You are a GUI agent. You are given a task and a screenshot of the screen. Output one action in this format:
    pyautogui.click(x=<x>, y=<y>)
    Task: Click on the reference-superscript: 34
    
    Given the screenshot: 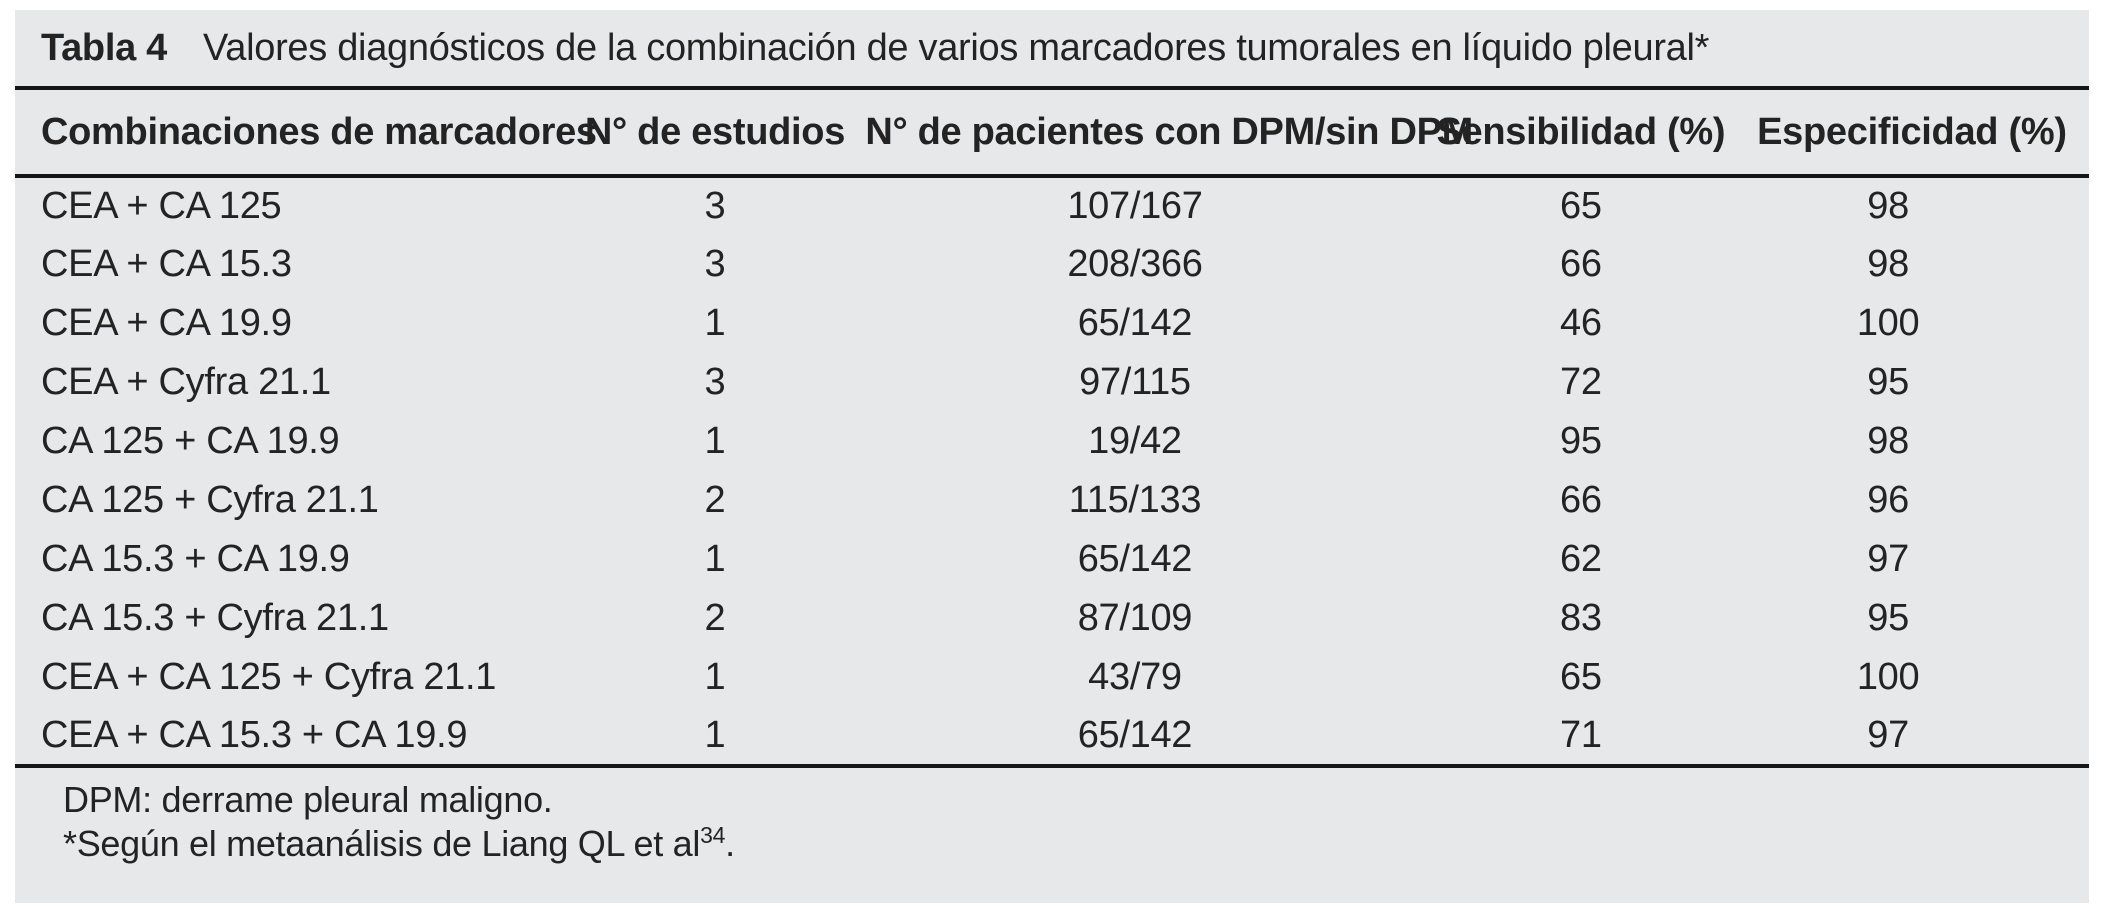 What is the action you would take?
    pyautogui.click(x=713, y=835)
    